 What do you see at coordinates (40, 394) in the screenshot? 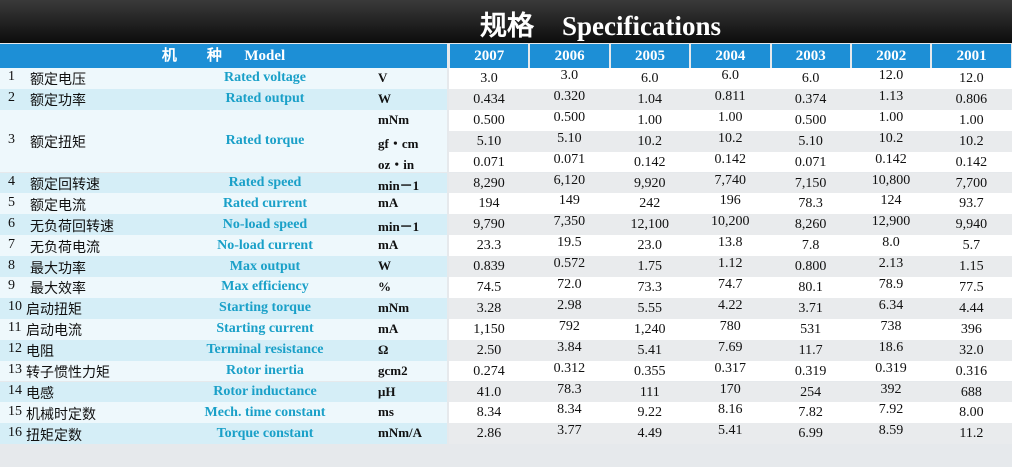
I see `param-cn: 电感` at bounding box center [40, 394].